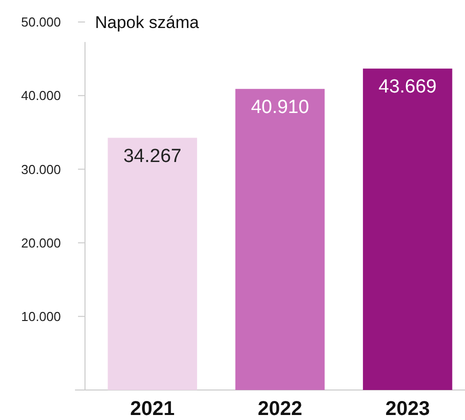 Image resolution: width=465 pixels, height=420 pixels. I want to click on chart-title: Napok száma, so click(147, 22).